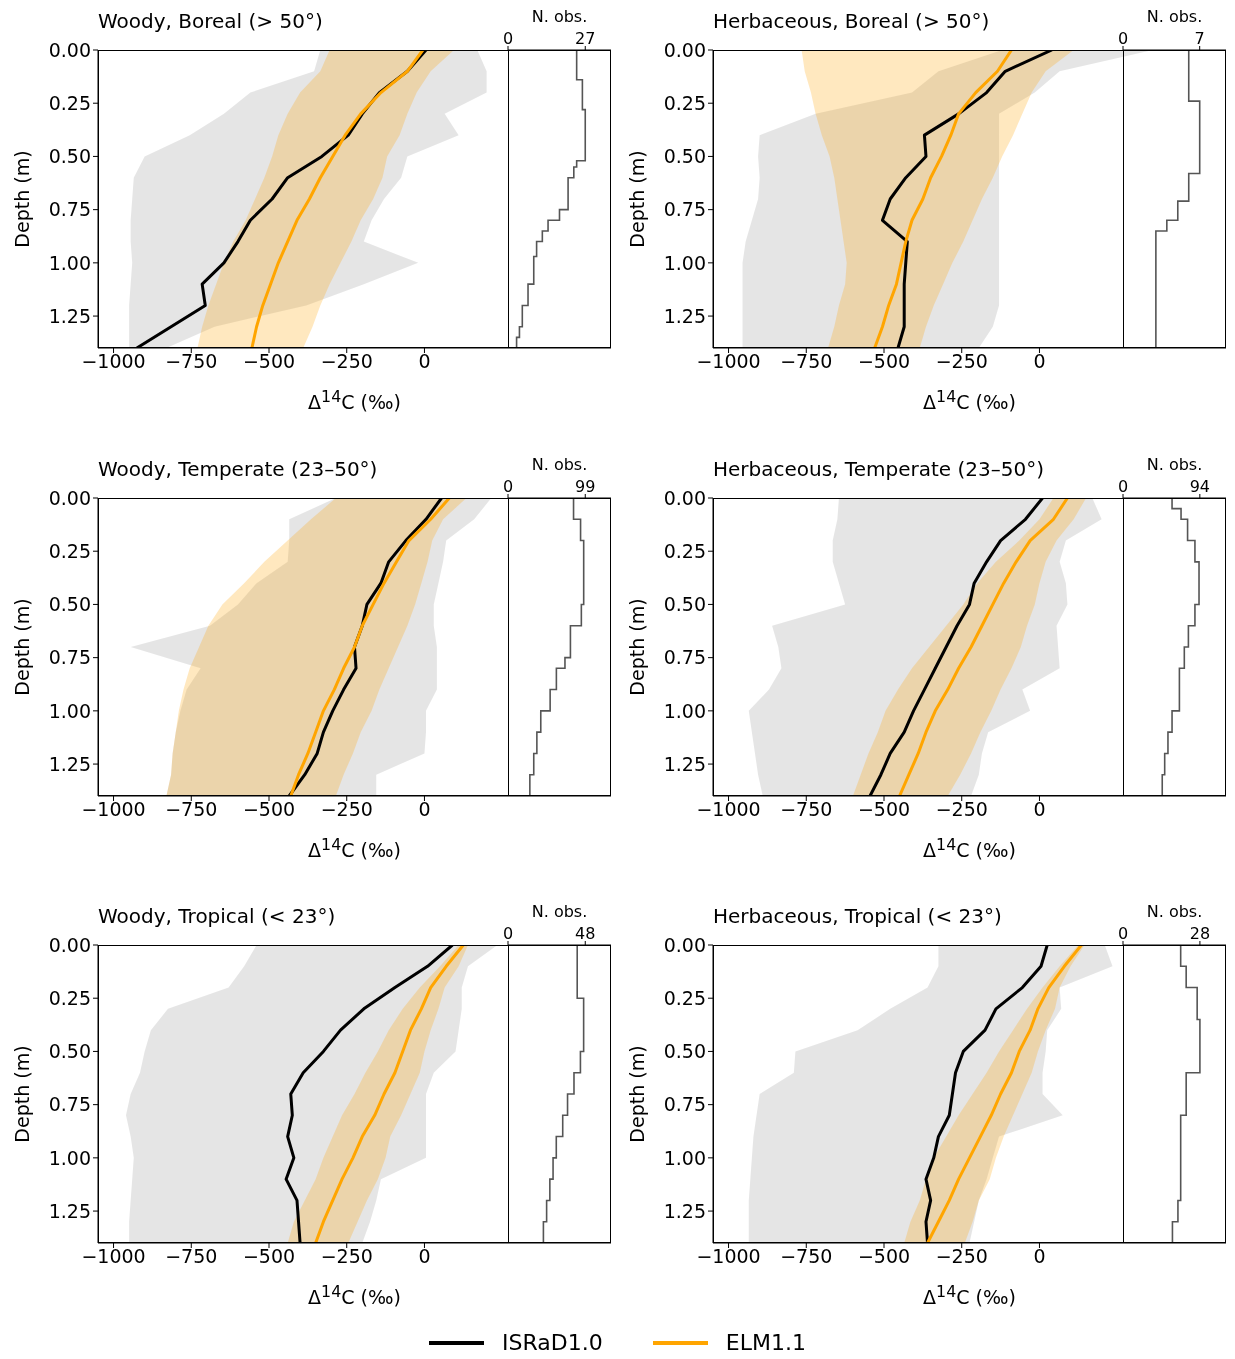 This screenshot has width=1235, height=1359. I want to click on x-tick-label: 48, so click(585, 933).